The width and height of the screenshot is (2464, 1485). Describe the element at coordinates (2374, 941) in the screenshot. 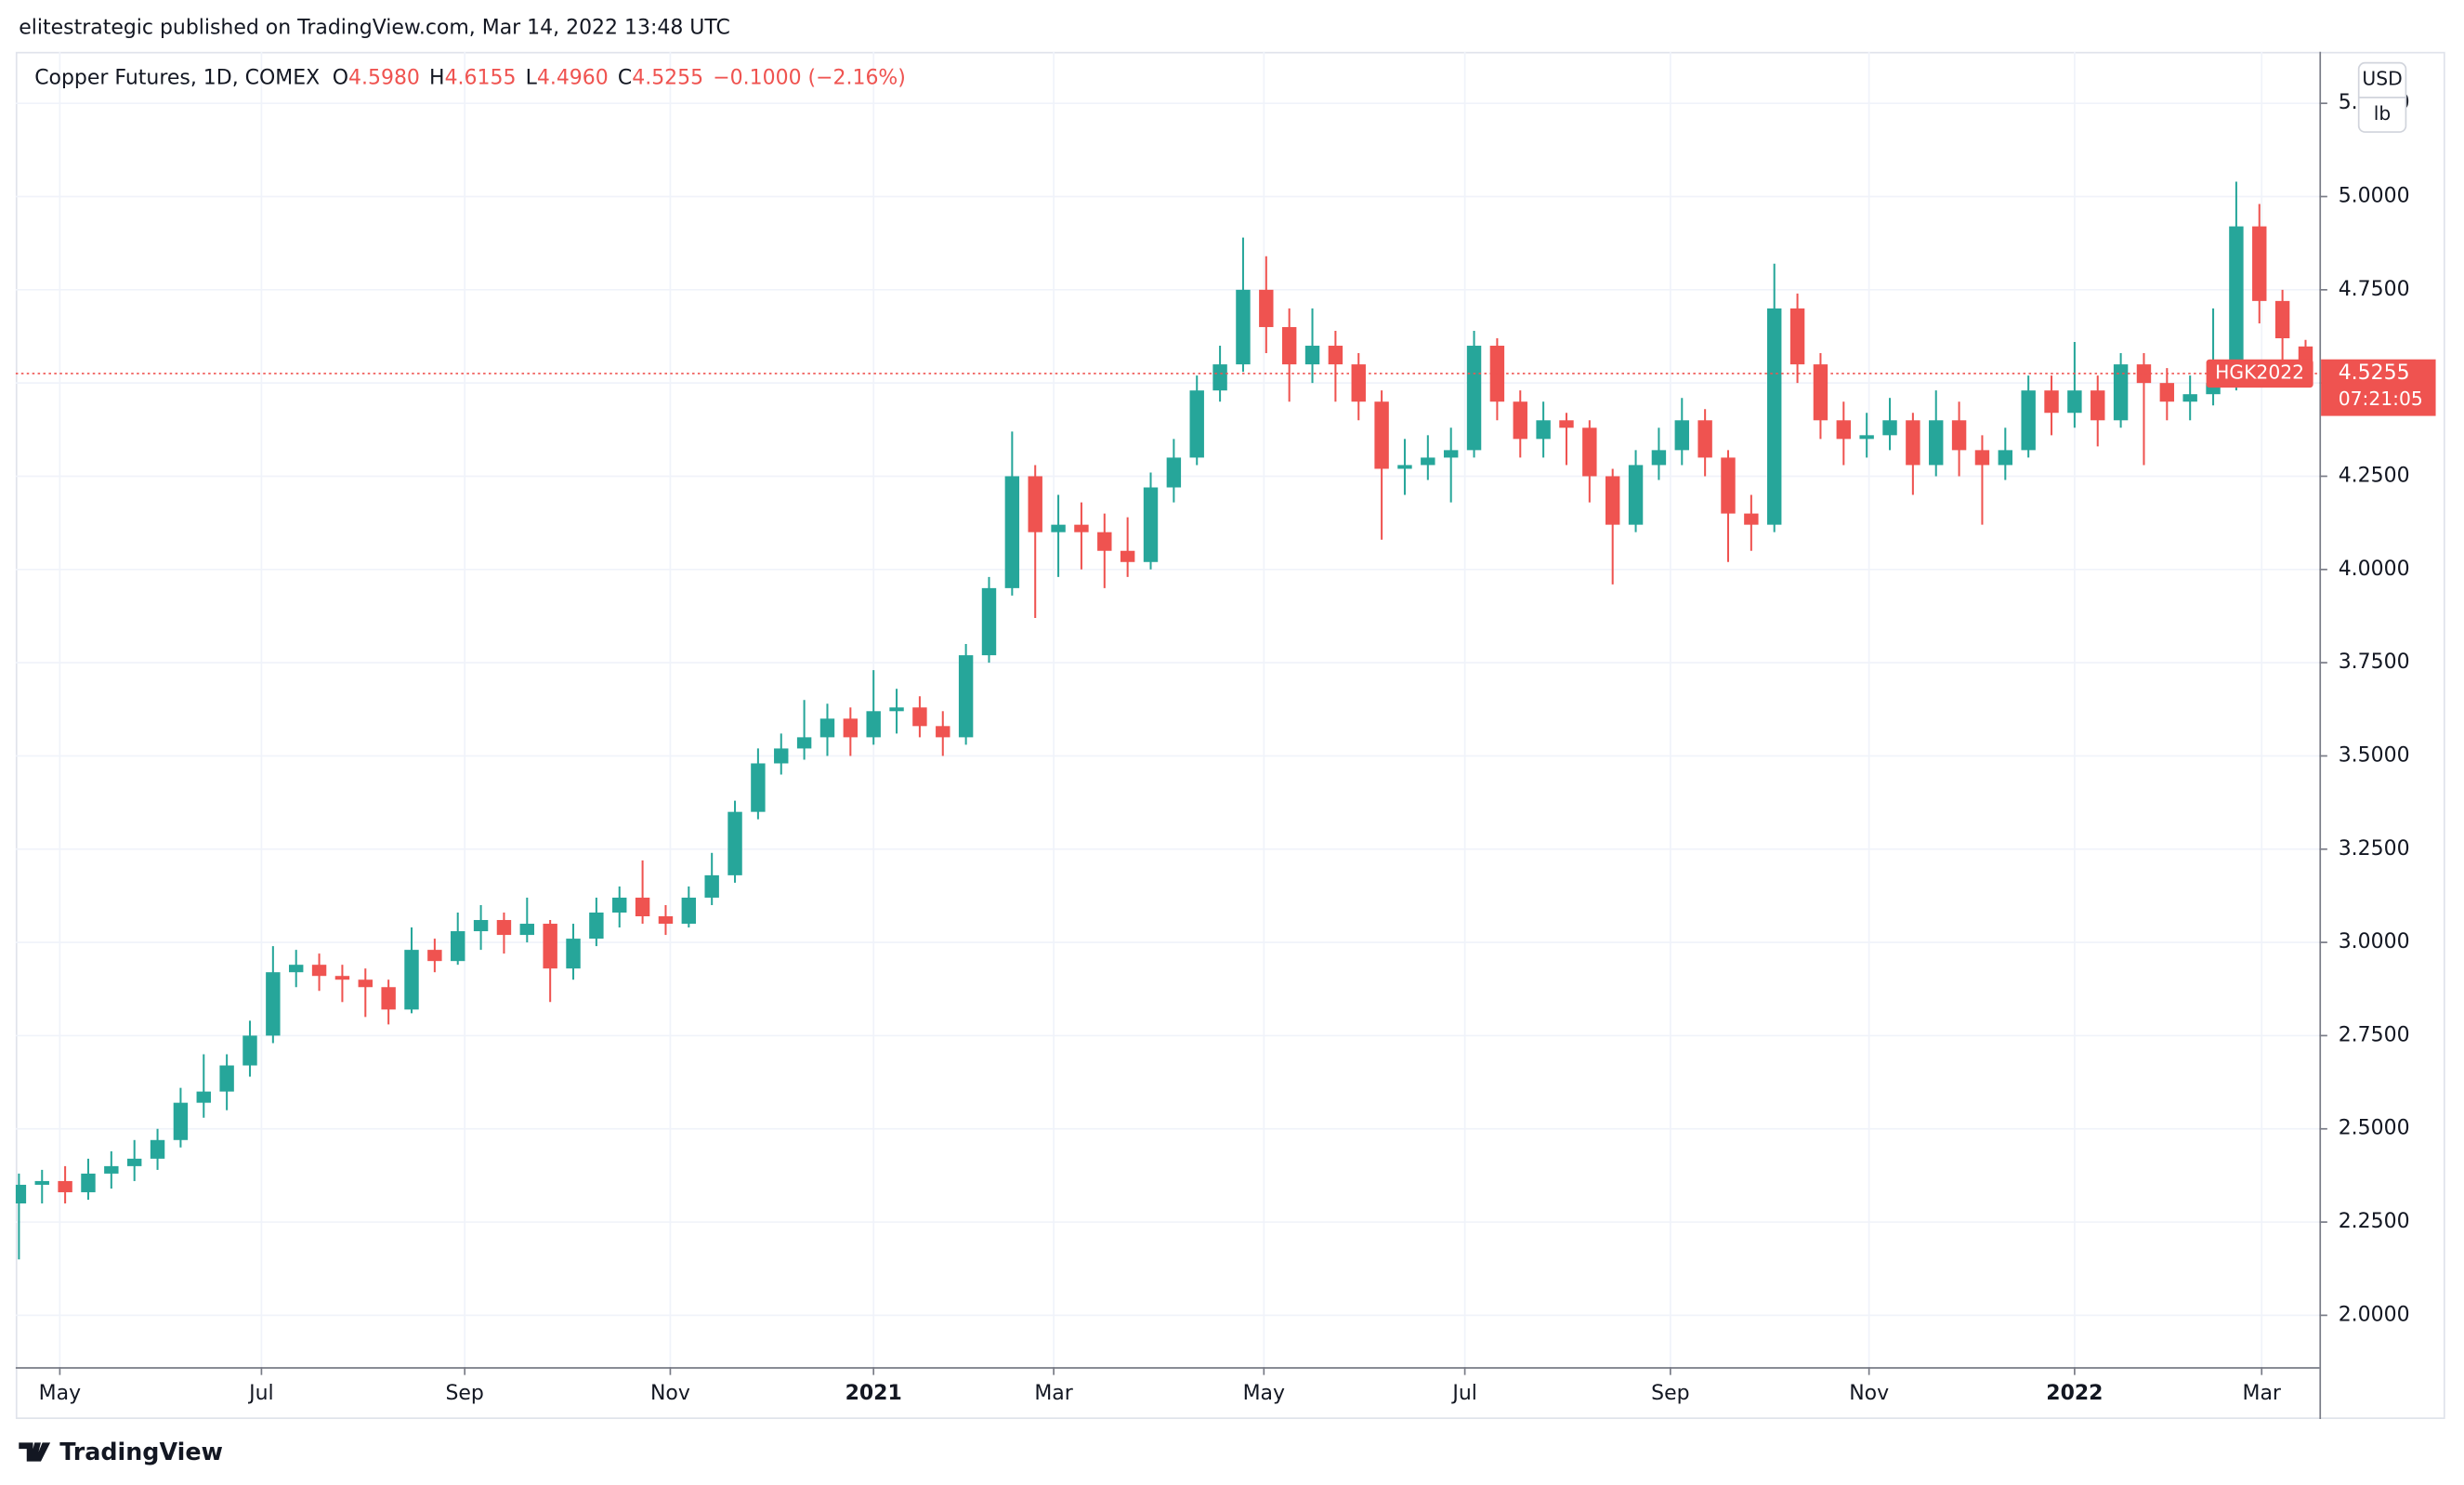

I see `y-tick-label: 3.0000` at that location.